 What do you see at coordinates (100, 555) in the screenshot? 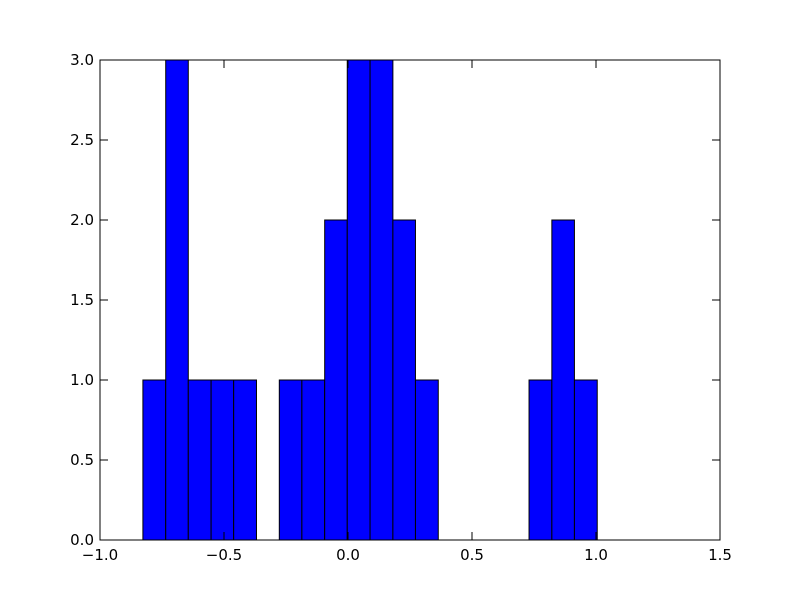
I see `x-tick-label: −1.0` at bounding box center [100, 555].